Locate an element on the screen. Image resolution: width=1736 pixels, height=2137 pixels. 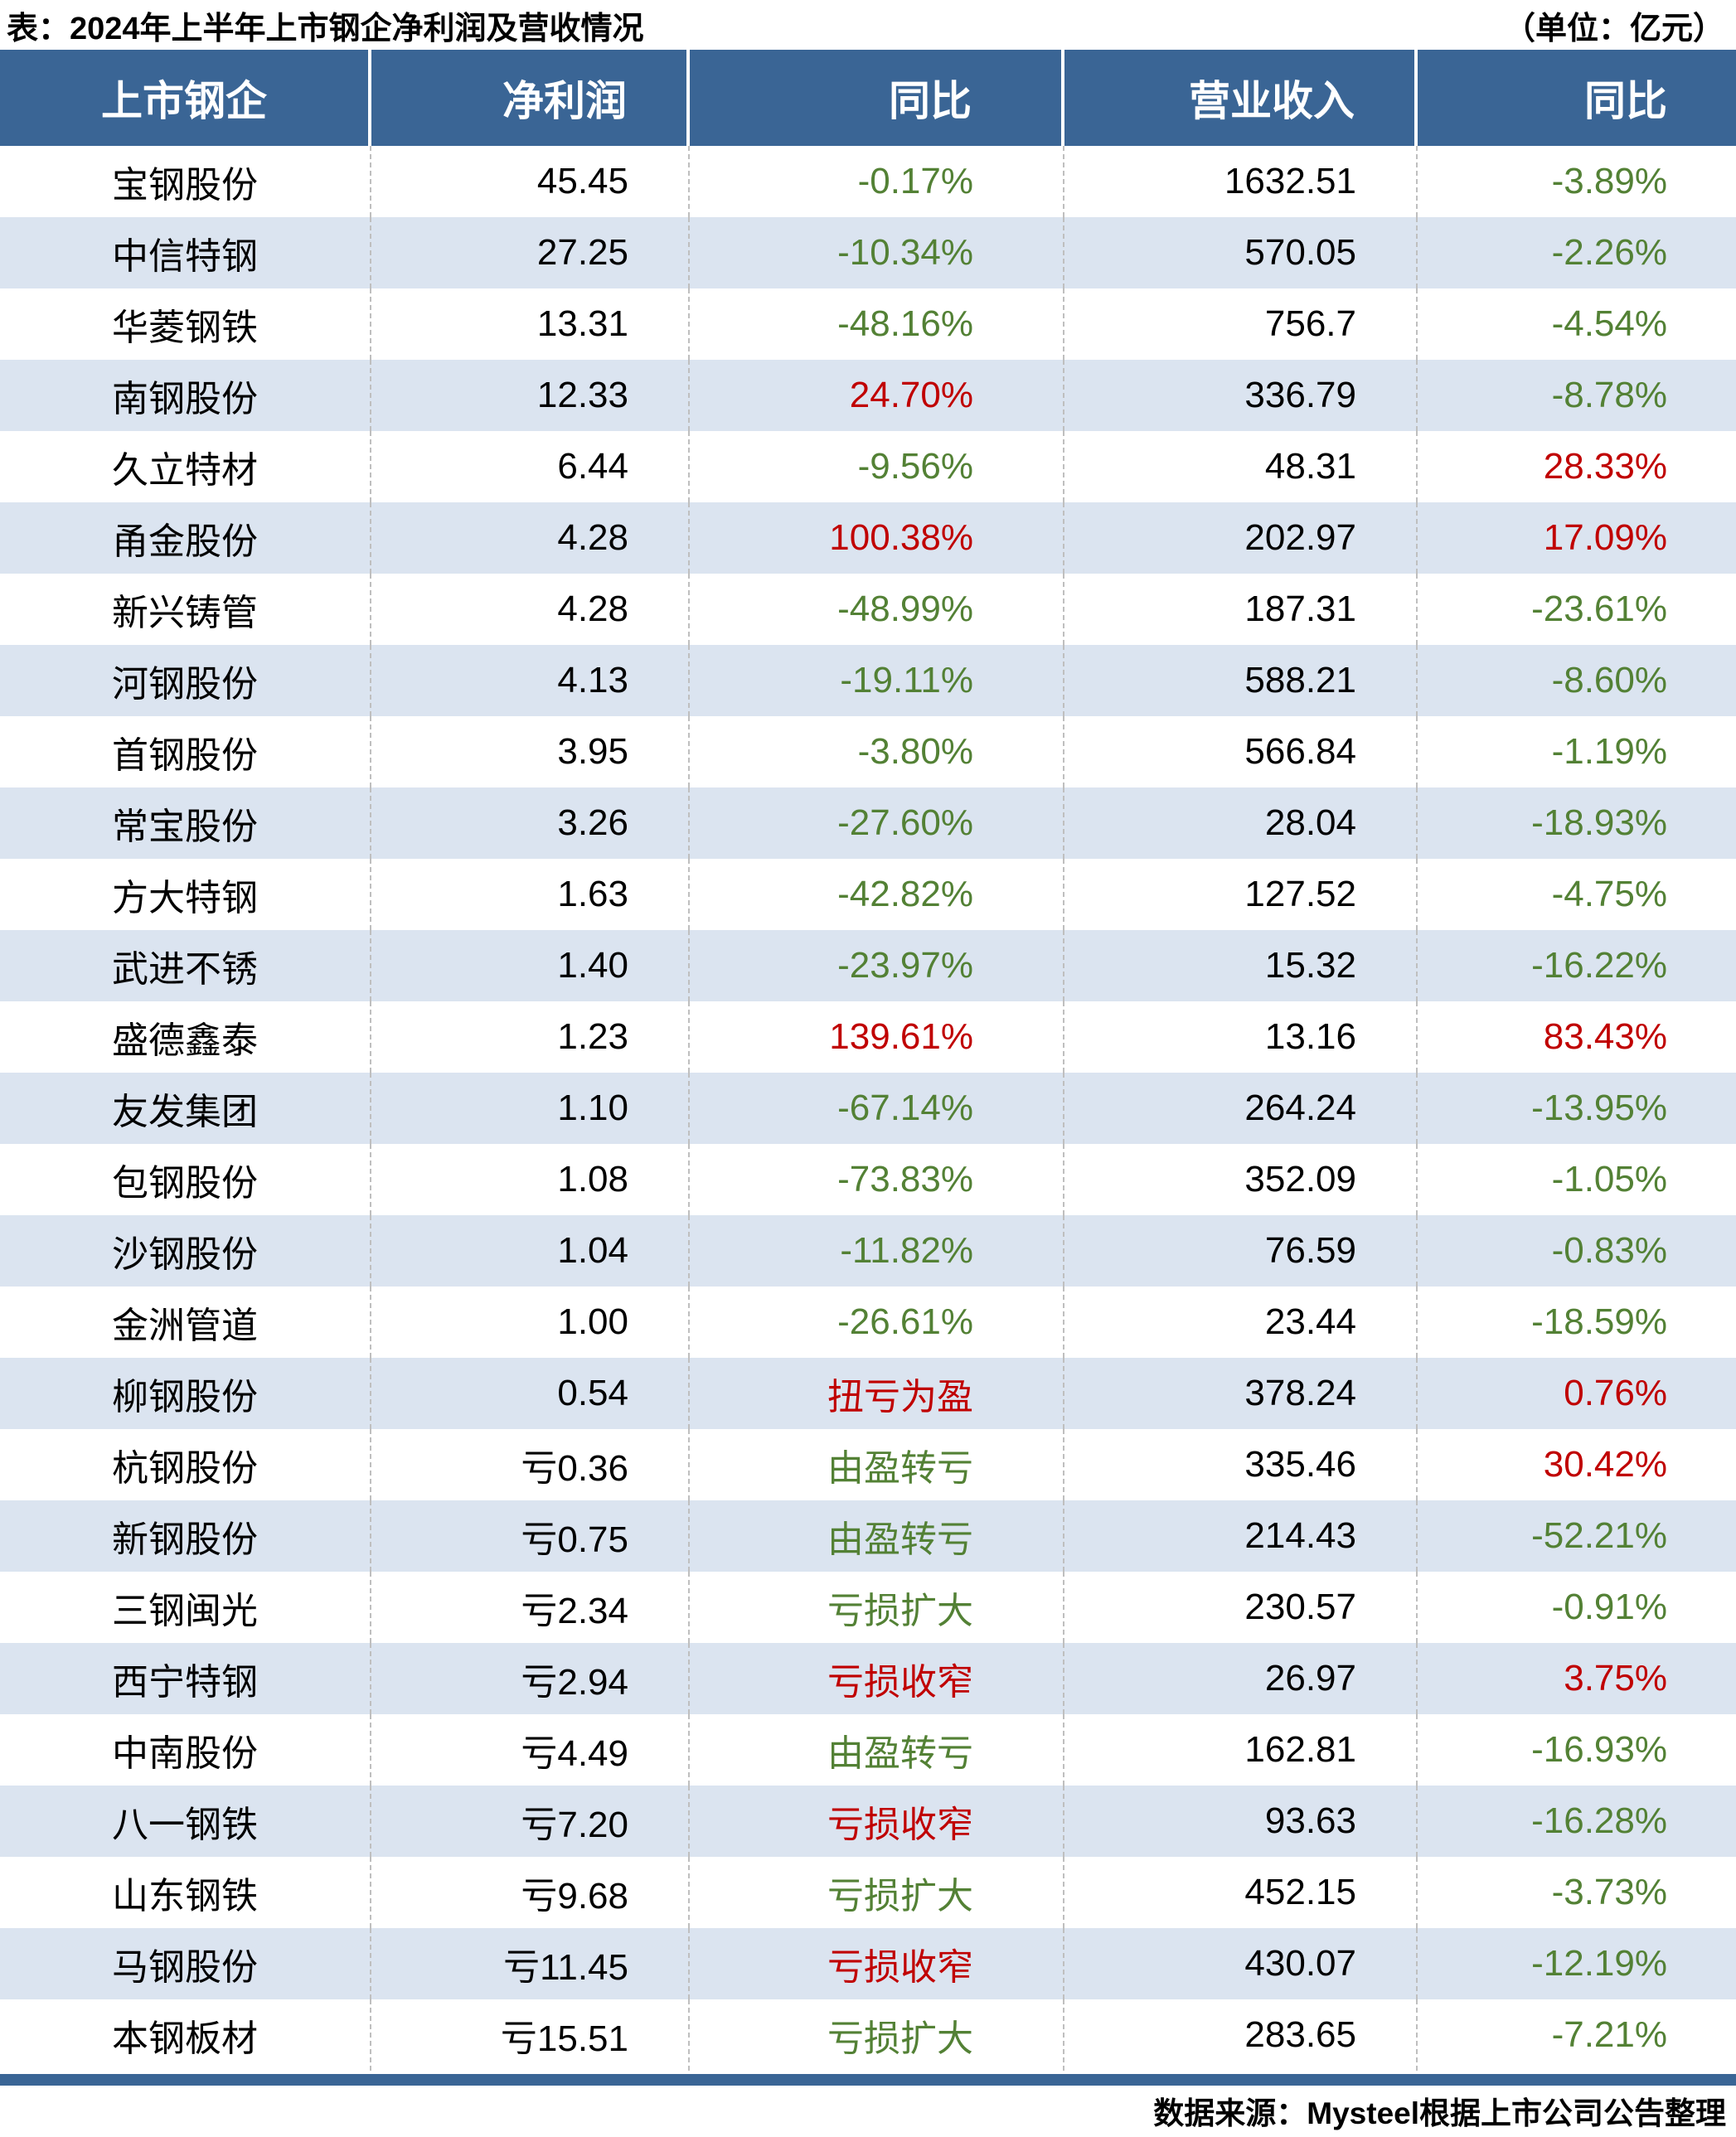
net-profit-cell: 1.23 is located at coordinates (530, 1037).